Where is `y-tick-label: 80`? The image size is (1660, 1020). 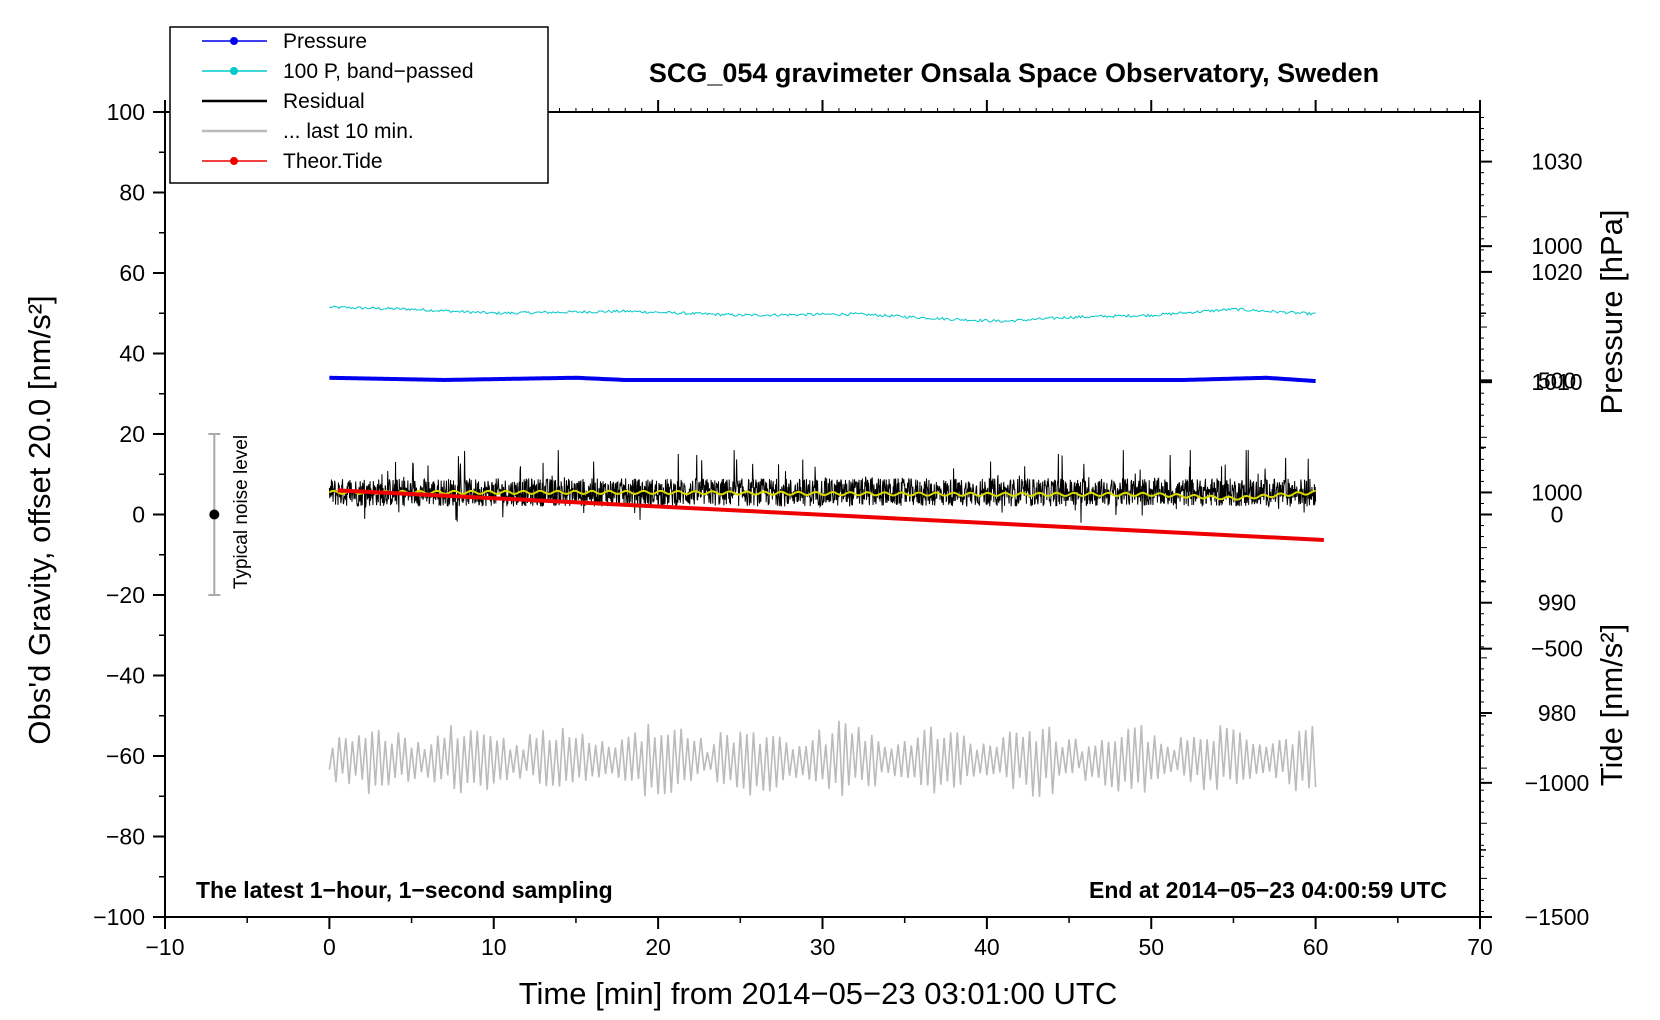 y-tick-label: 80 is located at coordinates (132, 193).